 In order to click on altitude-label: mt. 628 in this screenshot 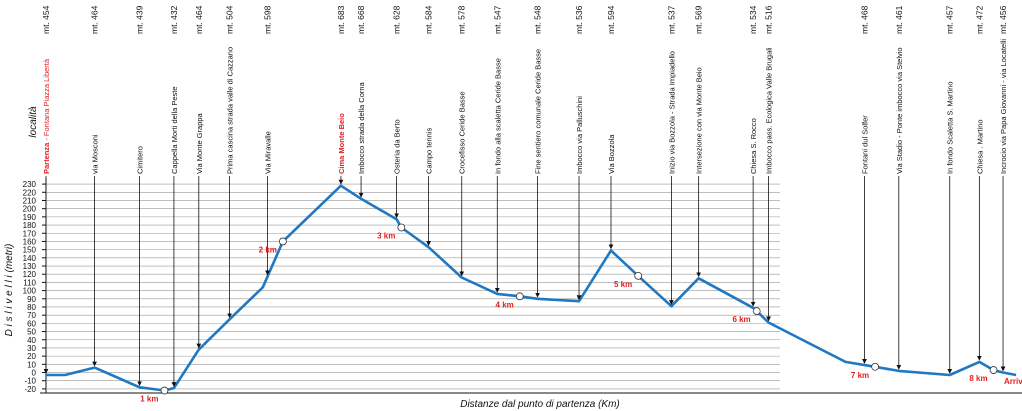, I will do `click(397, 19)`.